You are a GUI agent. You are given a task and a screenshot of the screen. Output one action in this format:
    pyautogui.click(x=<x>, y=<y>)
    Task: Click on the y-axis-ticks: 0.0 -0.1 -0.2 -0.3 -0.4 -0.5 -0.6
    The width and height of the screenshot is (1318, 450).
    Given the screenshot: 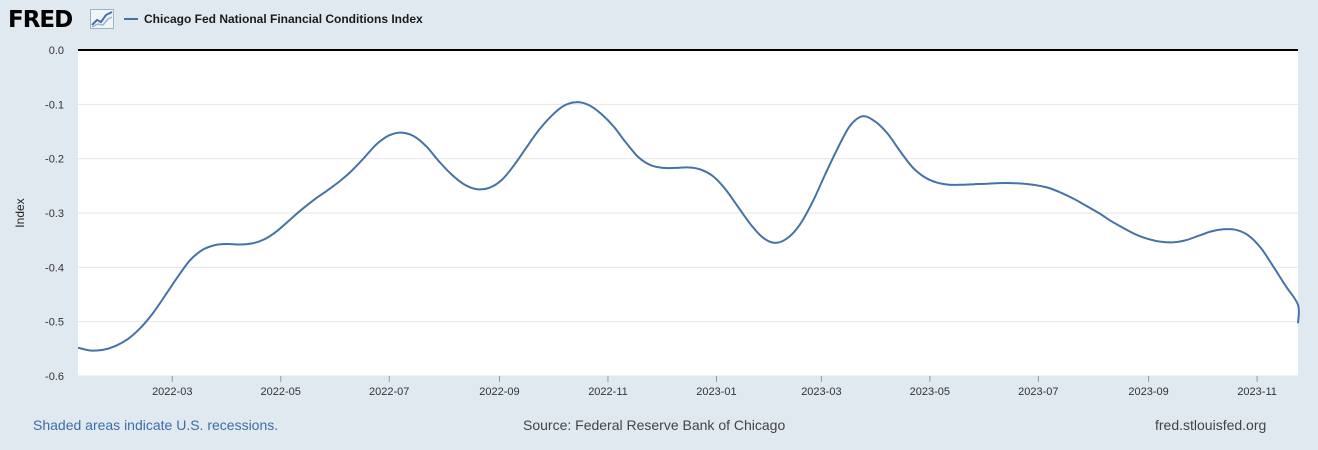 What is the action you would take?
    pyautogui.click(x=54, y=214)
    